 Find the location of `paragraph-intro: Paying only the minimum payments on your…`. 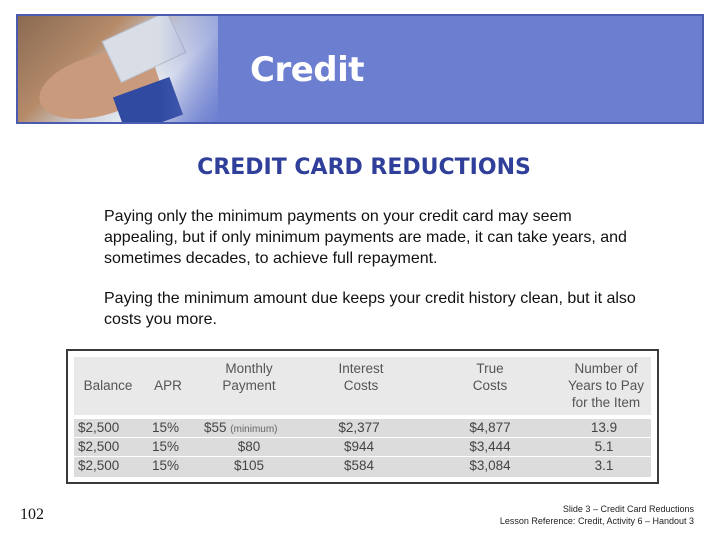

paragraph-intro: Paying only the minimum payments on your… is located at coordinates (365, 237).